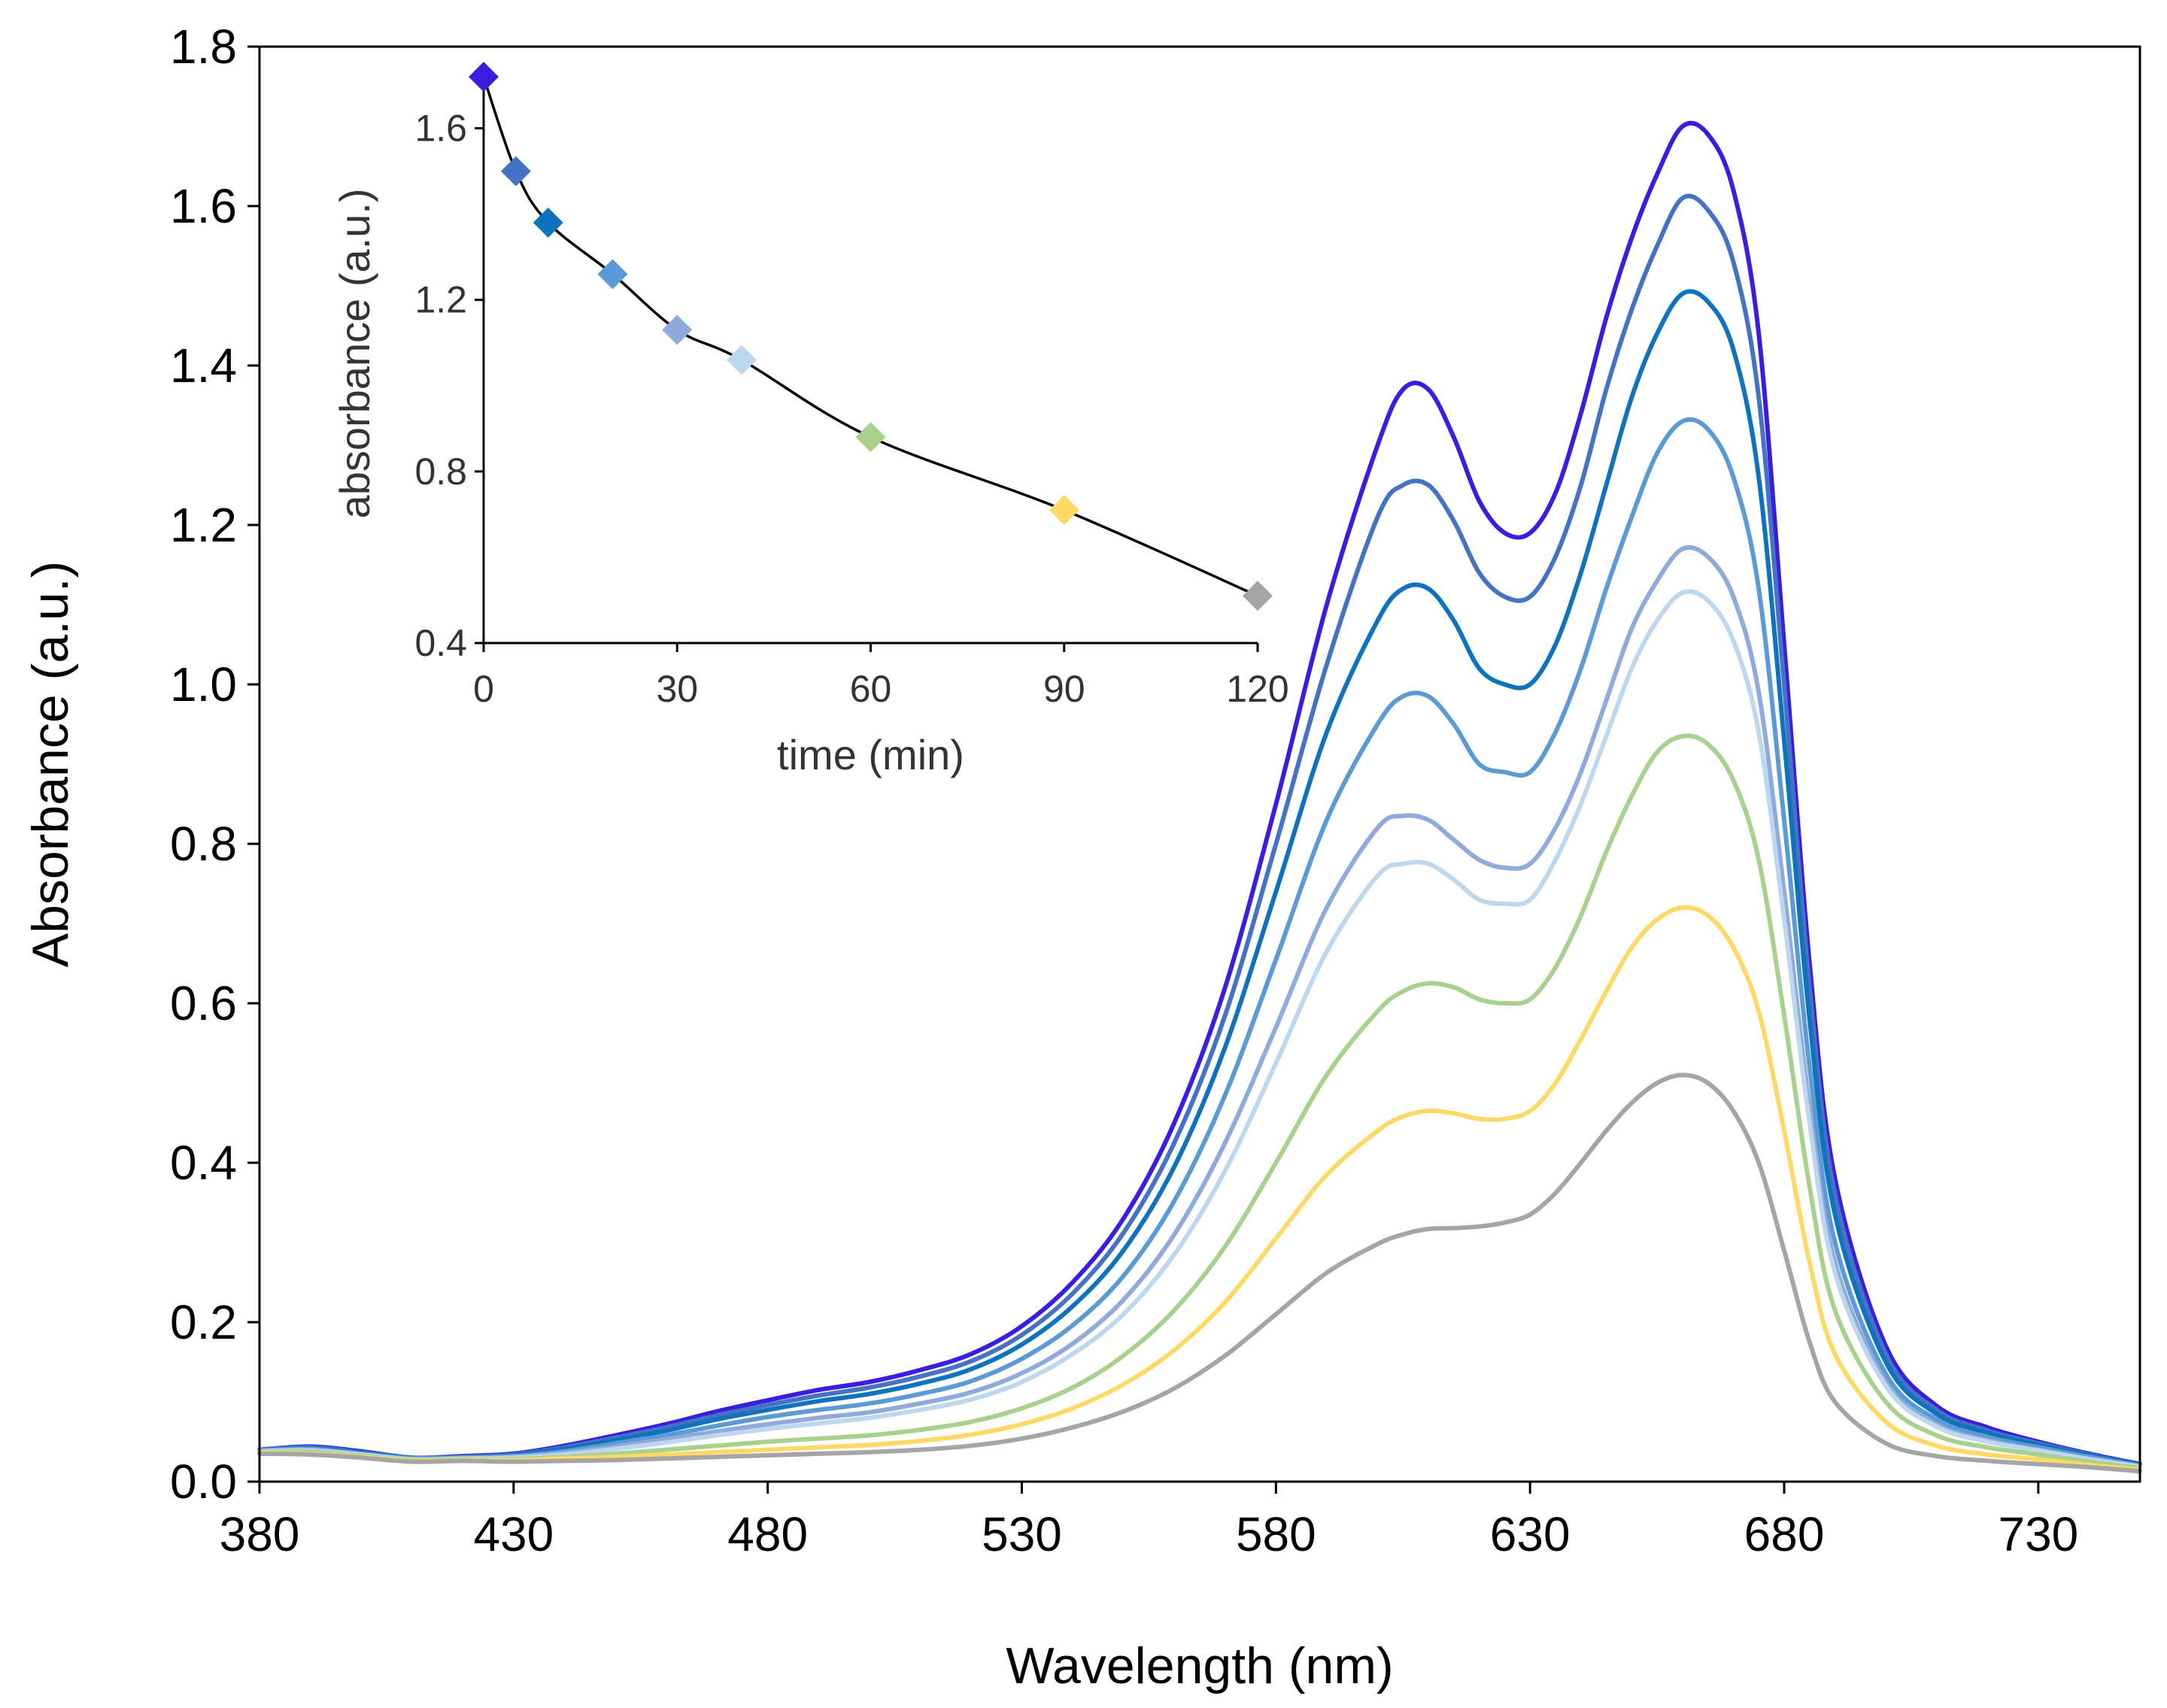 This screenshot has height=1708, width=2167. I want to click on main-y-axis-label: Absorbance (a.u.), so click(50, 765).